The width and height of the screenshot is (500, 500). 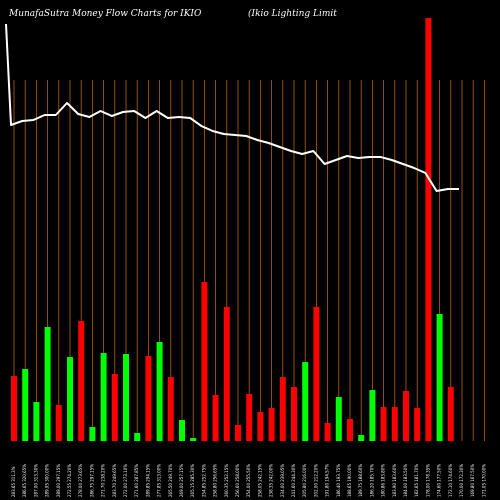 What do you see at coordinates (13, 481) in the screenshot?
I see `x-tick-label: 283.65 311.3%` at bounding box center [13, 481].